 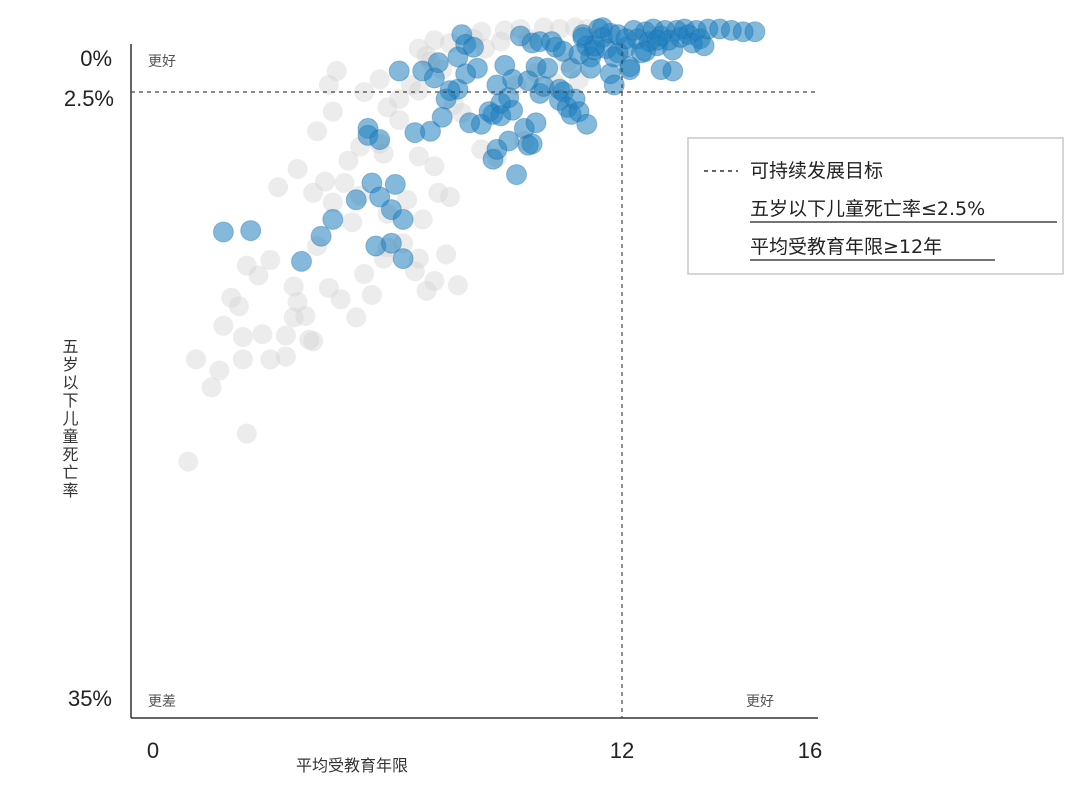 I want to click on x-tick-16: 16, so click(x=810, y=750).